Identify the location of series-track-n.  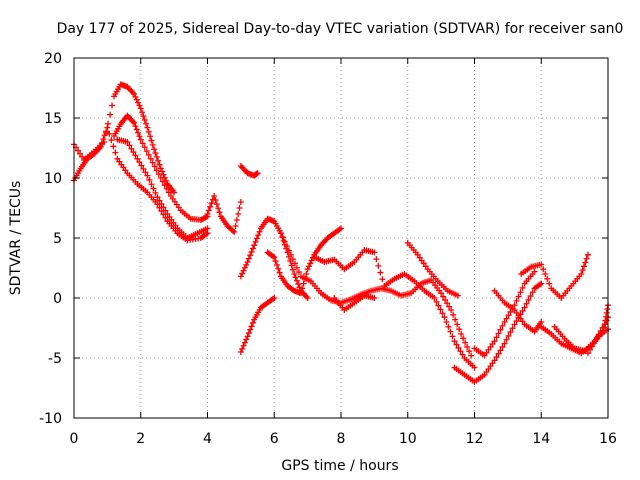
(498, 332).